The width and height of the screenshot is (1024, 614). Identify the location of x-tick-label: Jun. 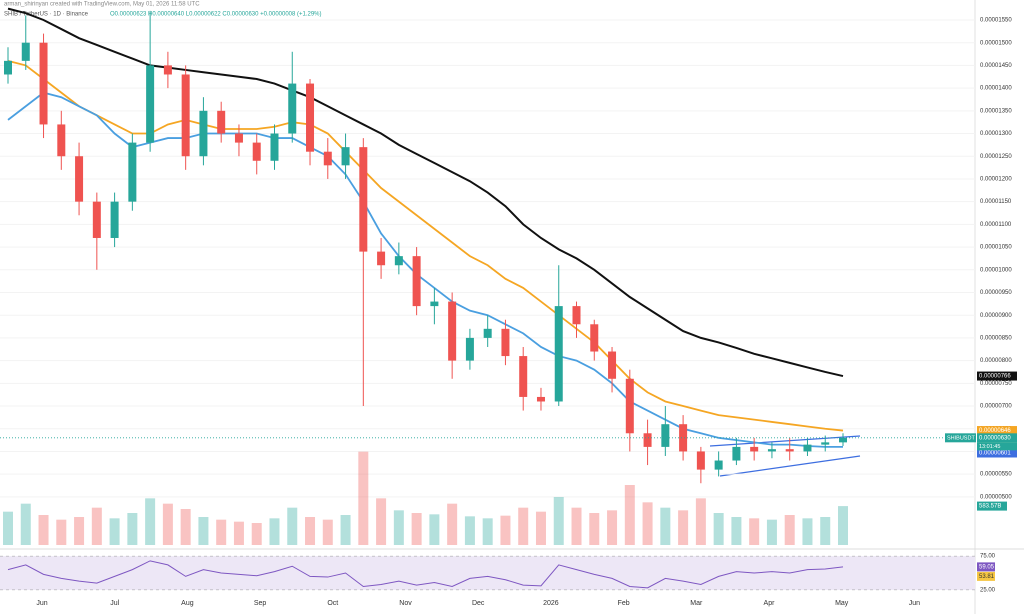
(41, 603).